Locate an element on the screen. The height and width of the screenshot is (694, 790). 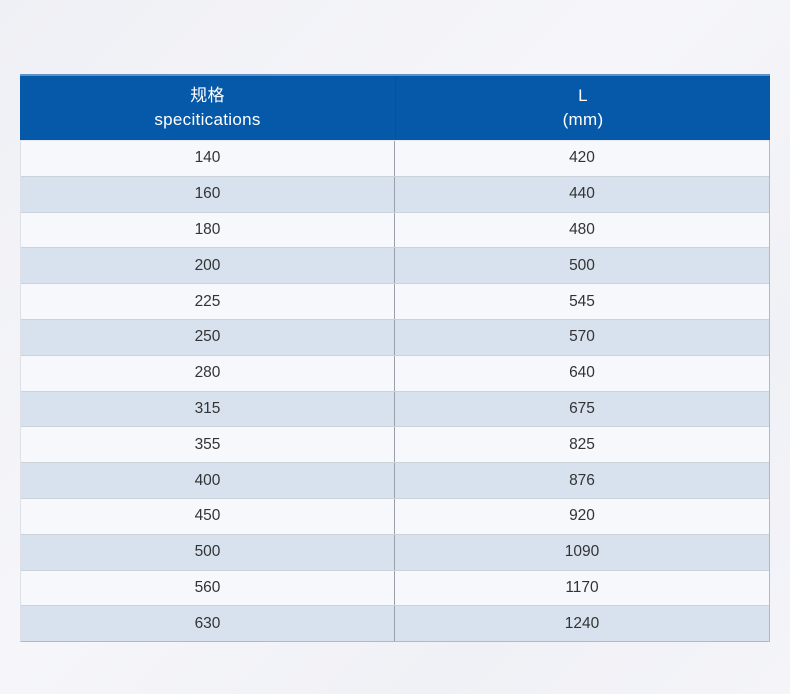
table-row: 225 545 is located at coordinates (395, 301).